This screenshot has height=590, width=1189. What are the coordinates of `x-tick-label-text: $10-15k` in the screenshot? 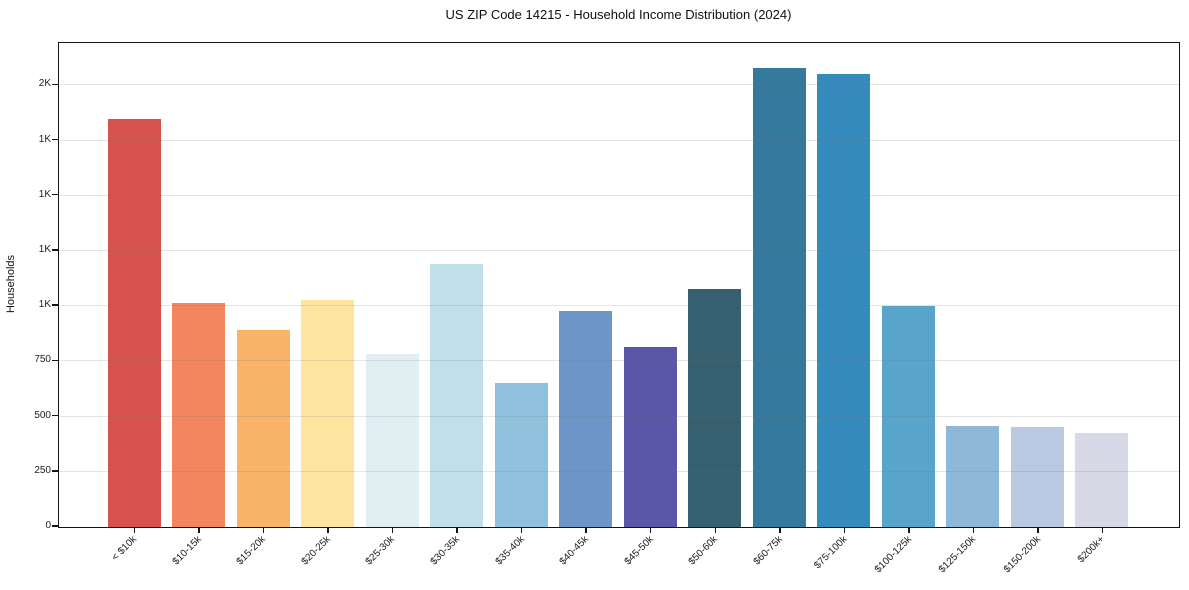 It's located at (187, 551).